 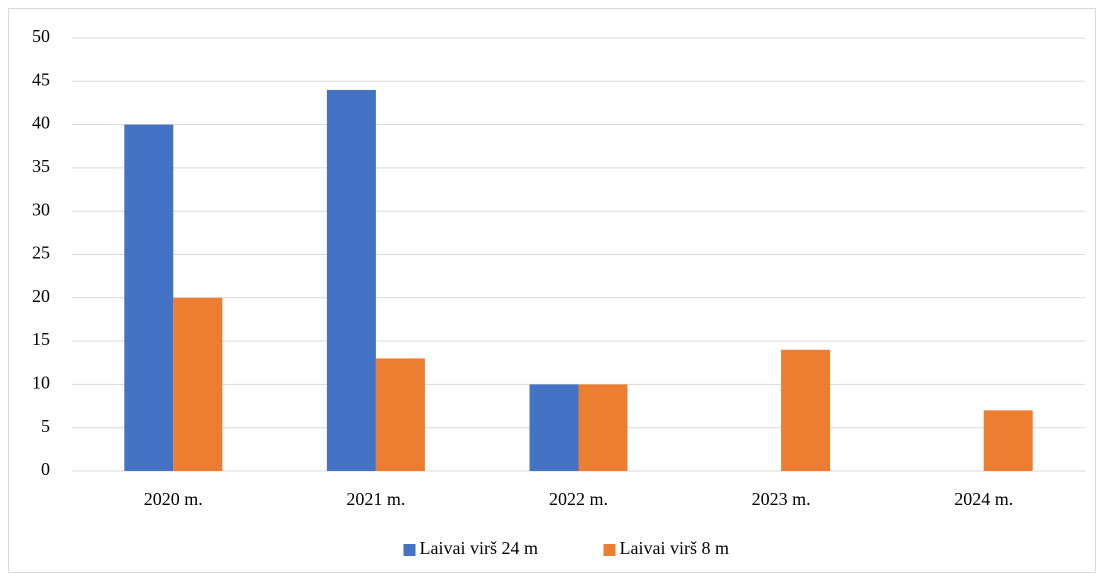 What do you see at coordinates (479, 548) in the screenshot?
I see `legend-label: Laivai virš 24 m` at bounding box center [479, 548].